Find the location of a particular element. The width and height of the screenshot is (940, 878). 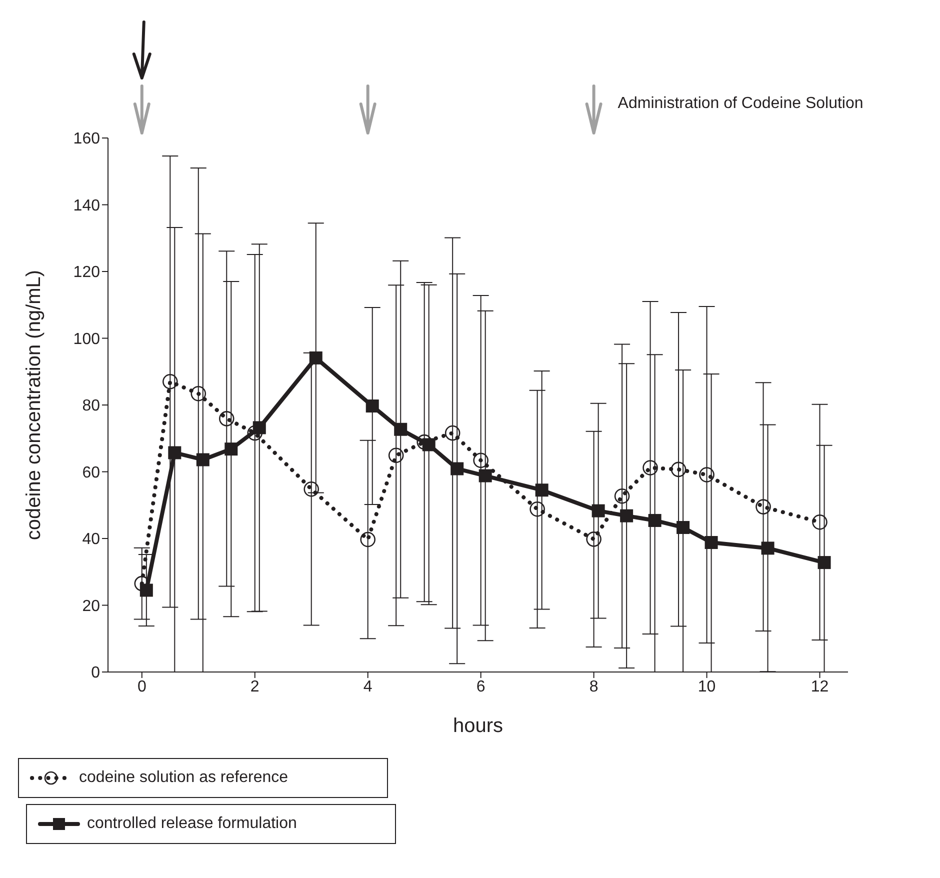

x-tick-label: 0 is located at coordinates (141, 687).